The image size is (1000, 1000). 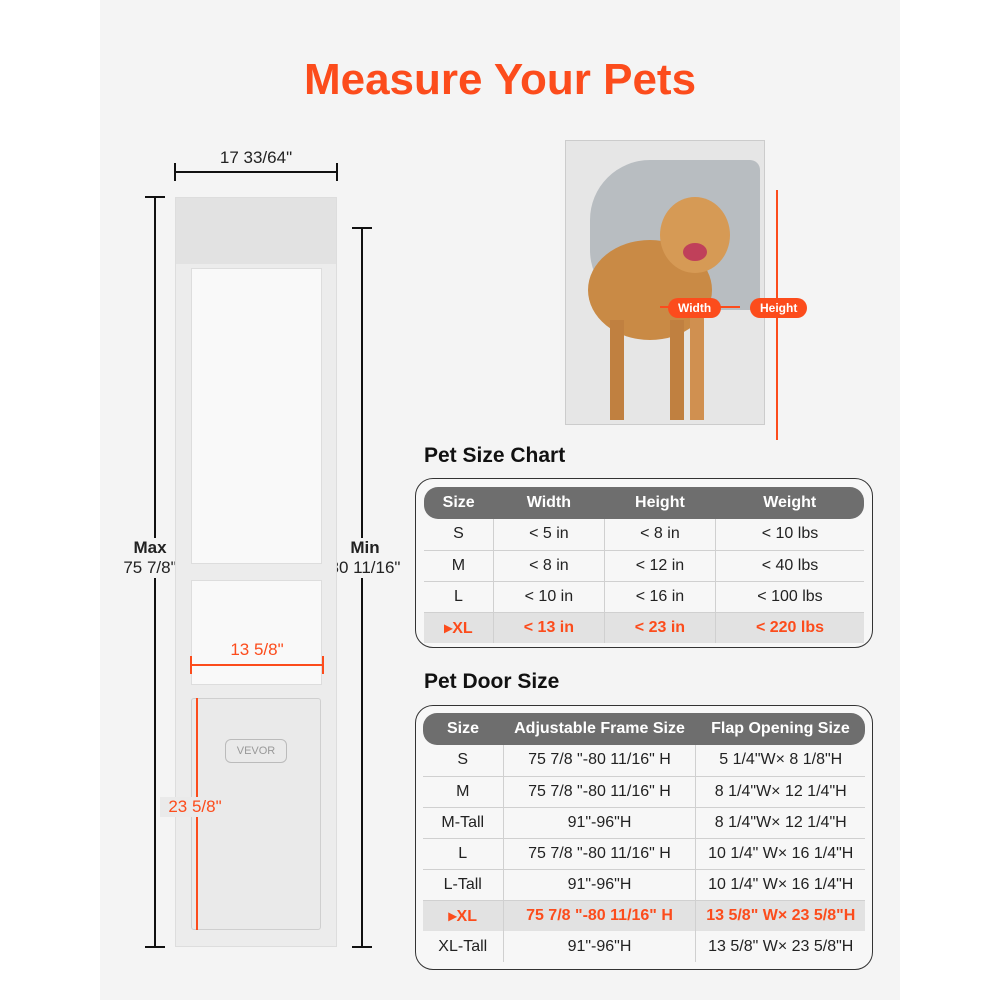 I want to click on table-cell: 5 1/4"W× 8 1/8"H, so click(x=780, y=761).